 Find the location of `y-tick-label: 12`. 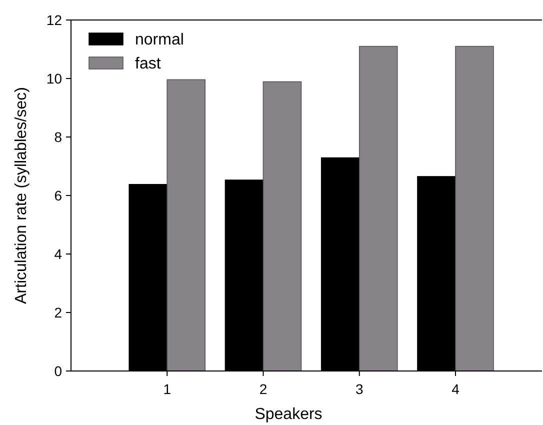

y-tick-label: 12 is located at coordinates (54, 20).